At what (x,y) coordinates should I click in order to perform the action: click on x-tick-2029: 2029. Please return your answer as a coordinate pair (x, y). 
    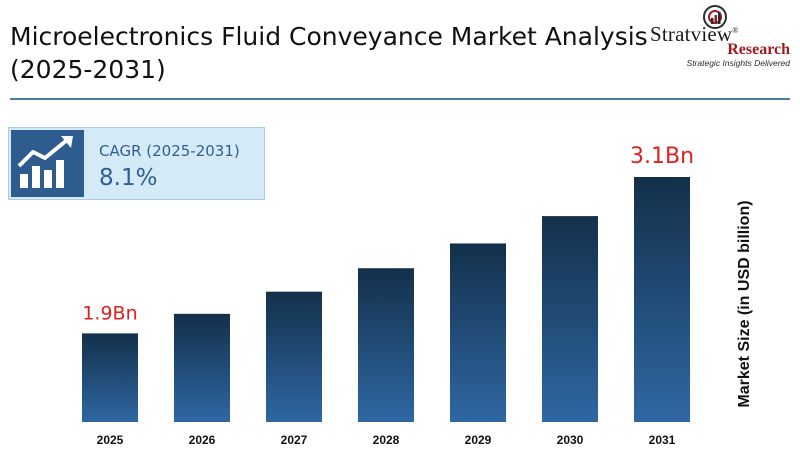
    Looking at the image, I should click on (478, 440).